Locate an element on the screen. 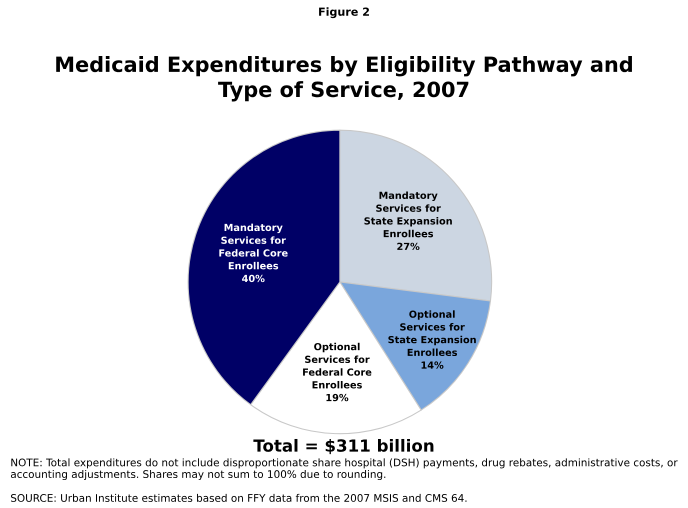 The width and height of the screenshot is (688, 508). data-label: 19% is located at coordinates (337, 398).